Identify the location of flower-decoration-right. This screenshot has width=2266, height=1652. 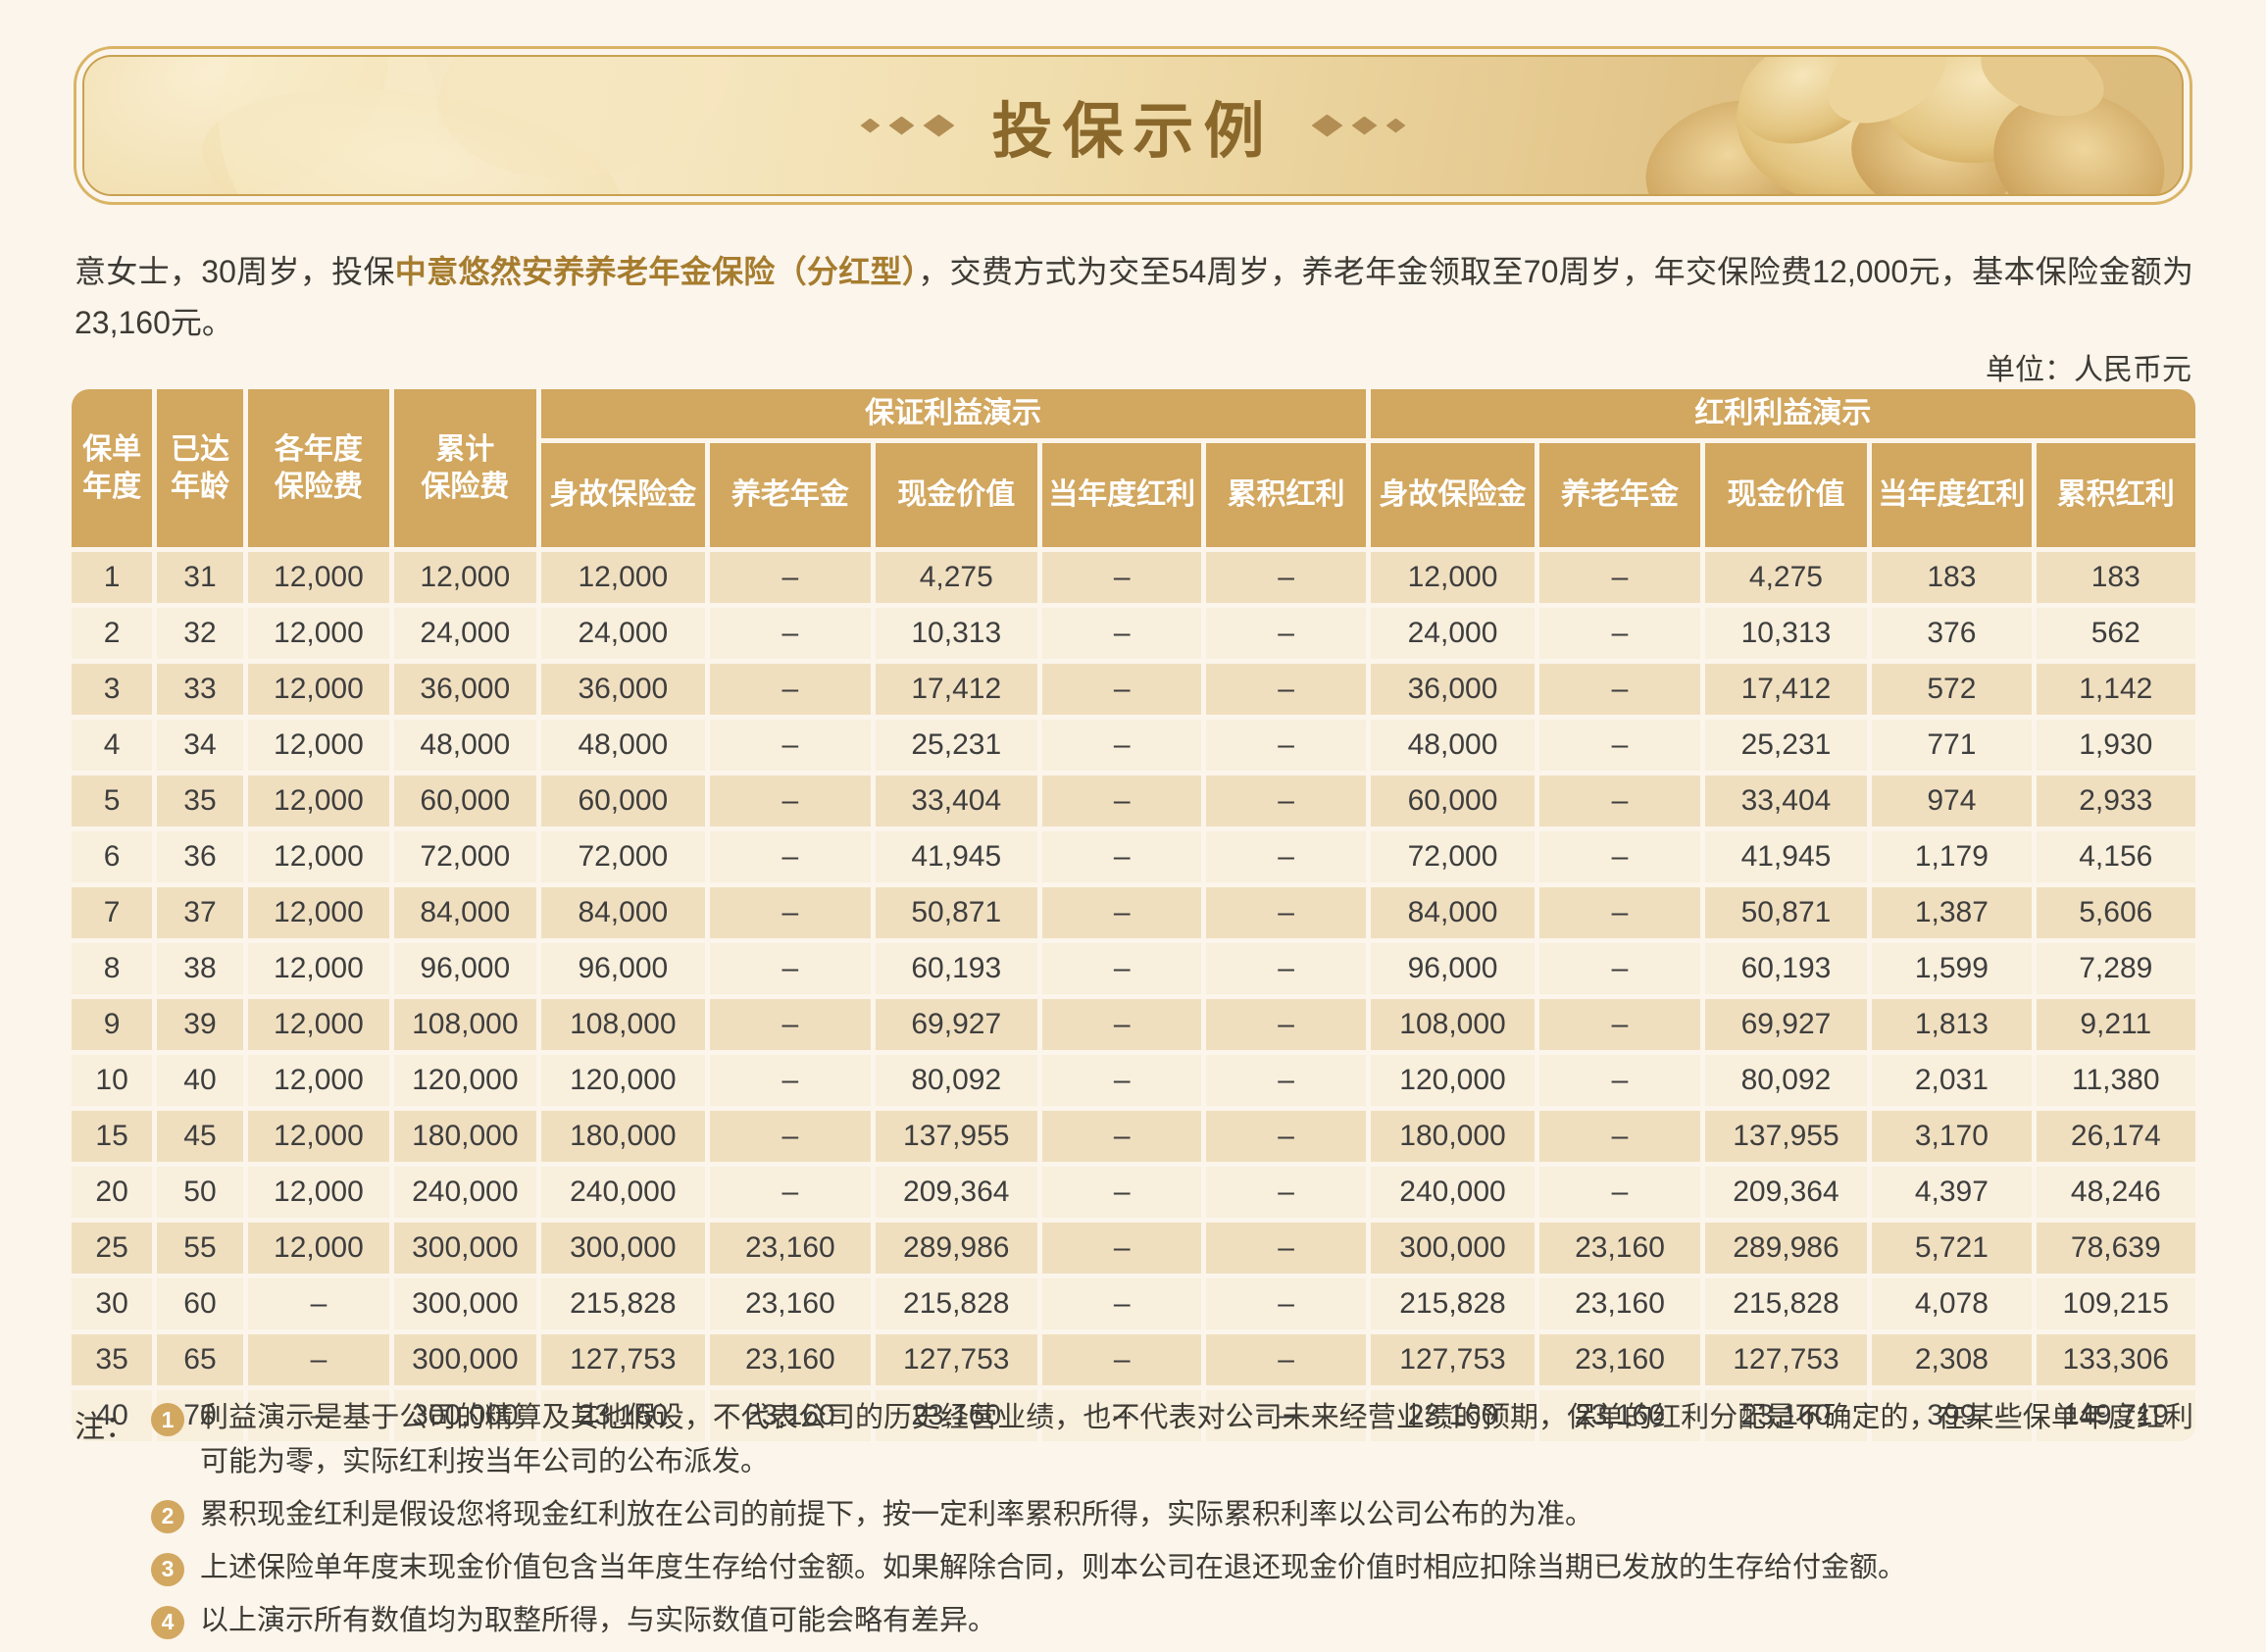
(1905, 125).